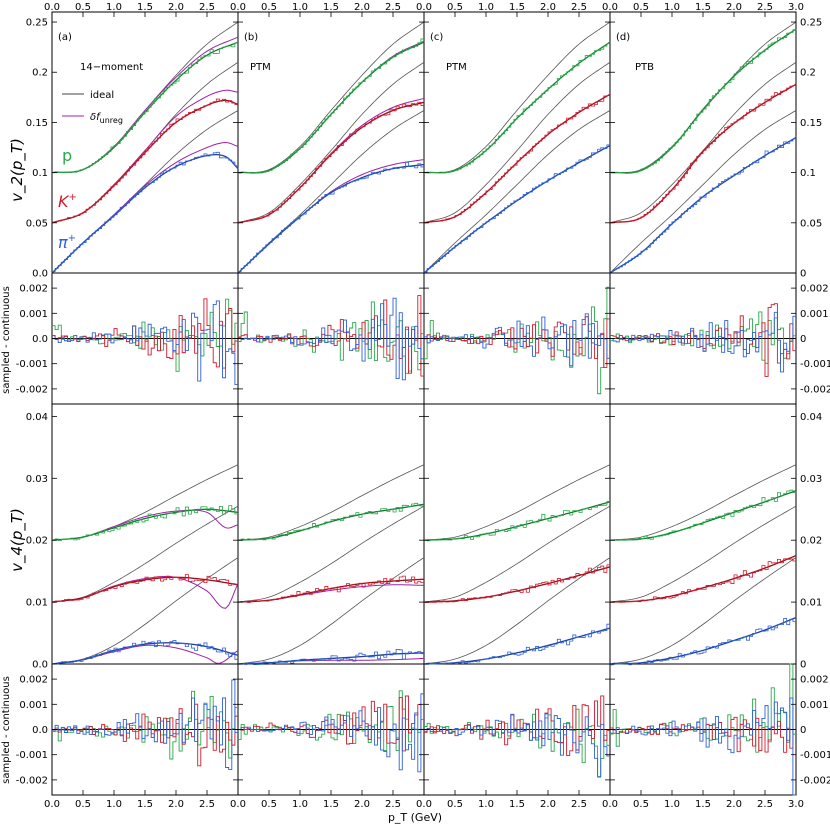  Describe the element at coordinates (815, 780) in the screenshot. I see `y-tick-label-right: -0.002` at that location.